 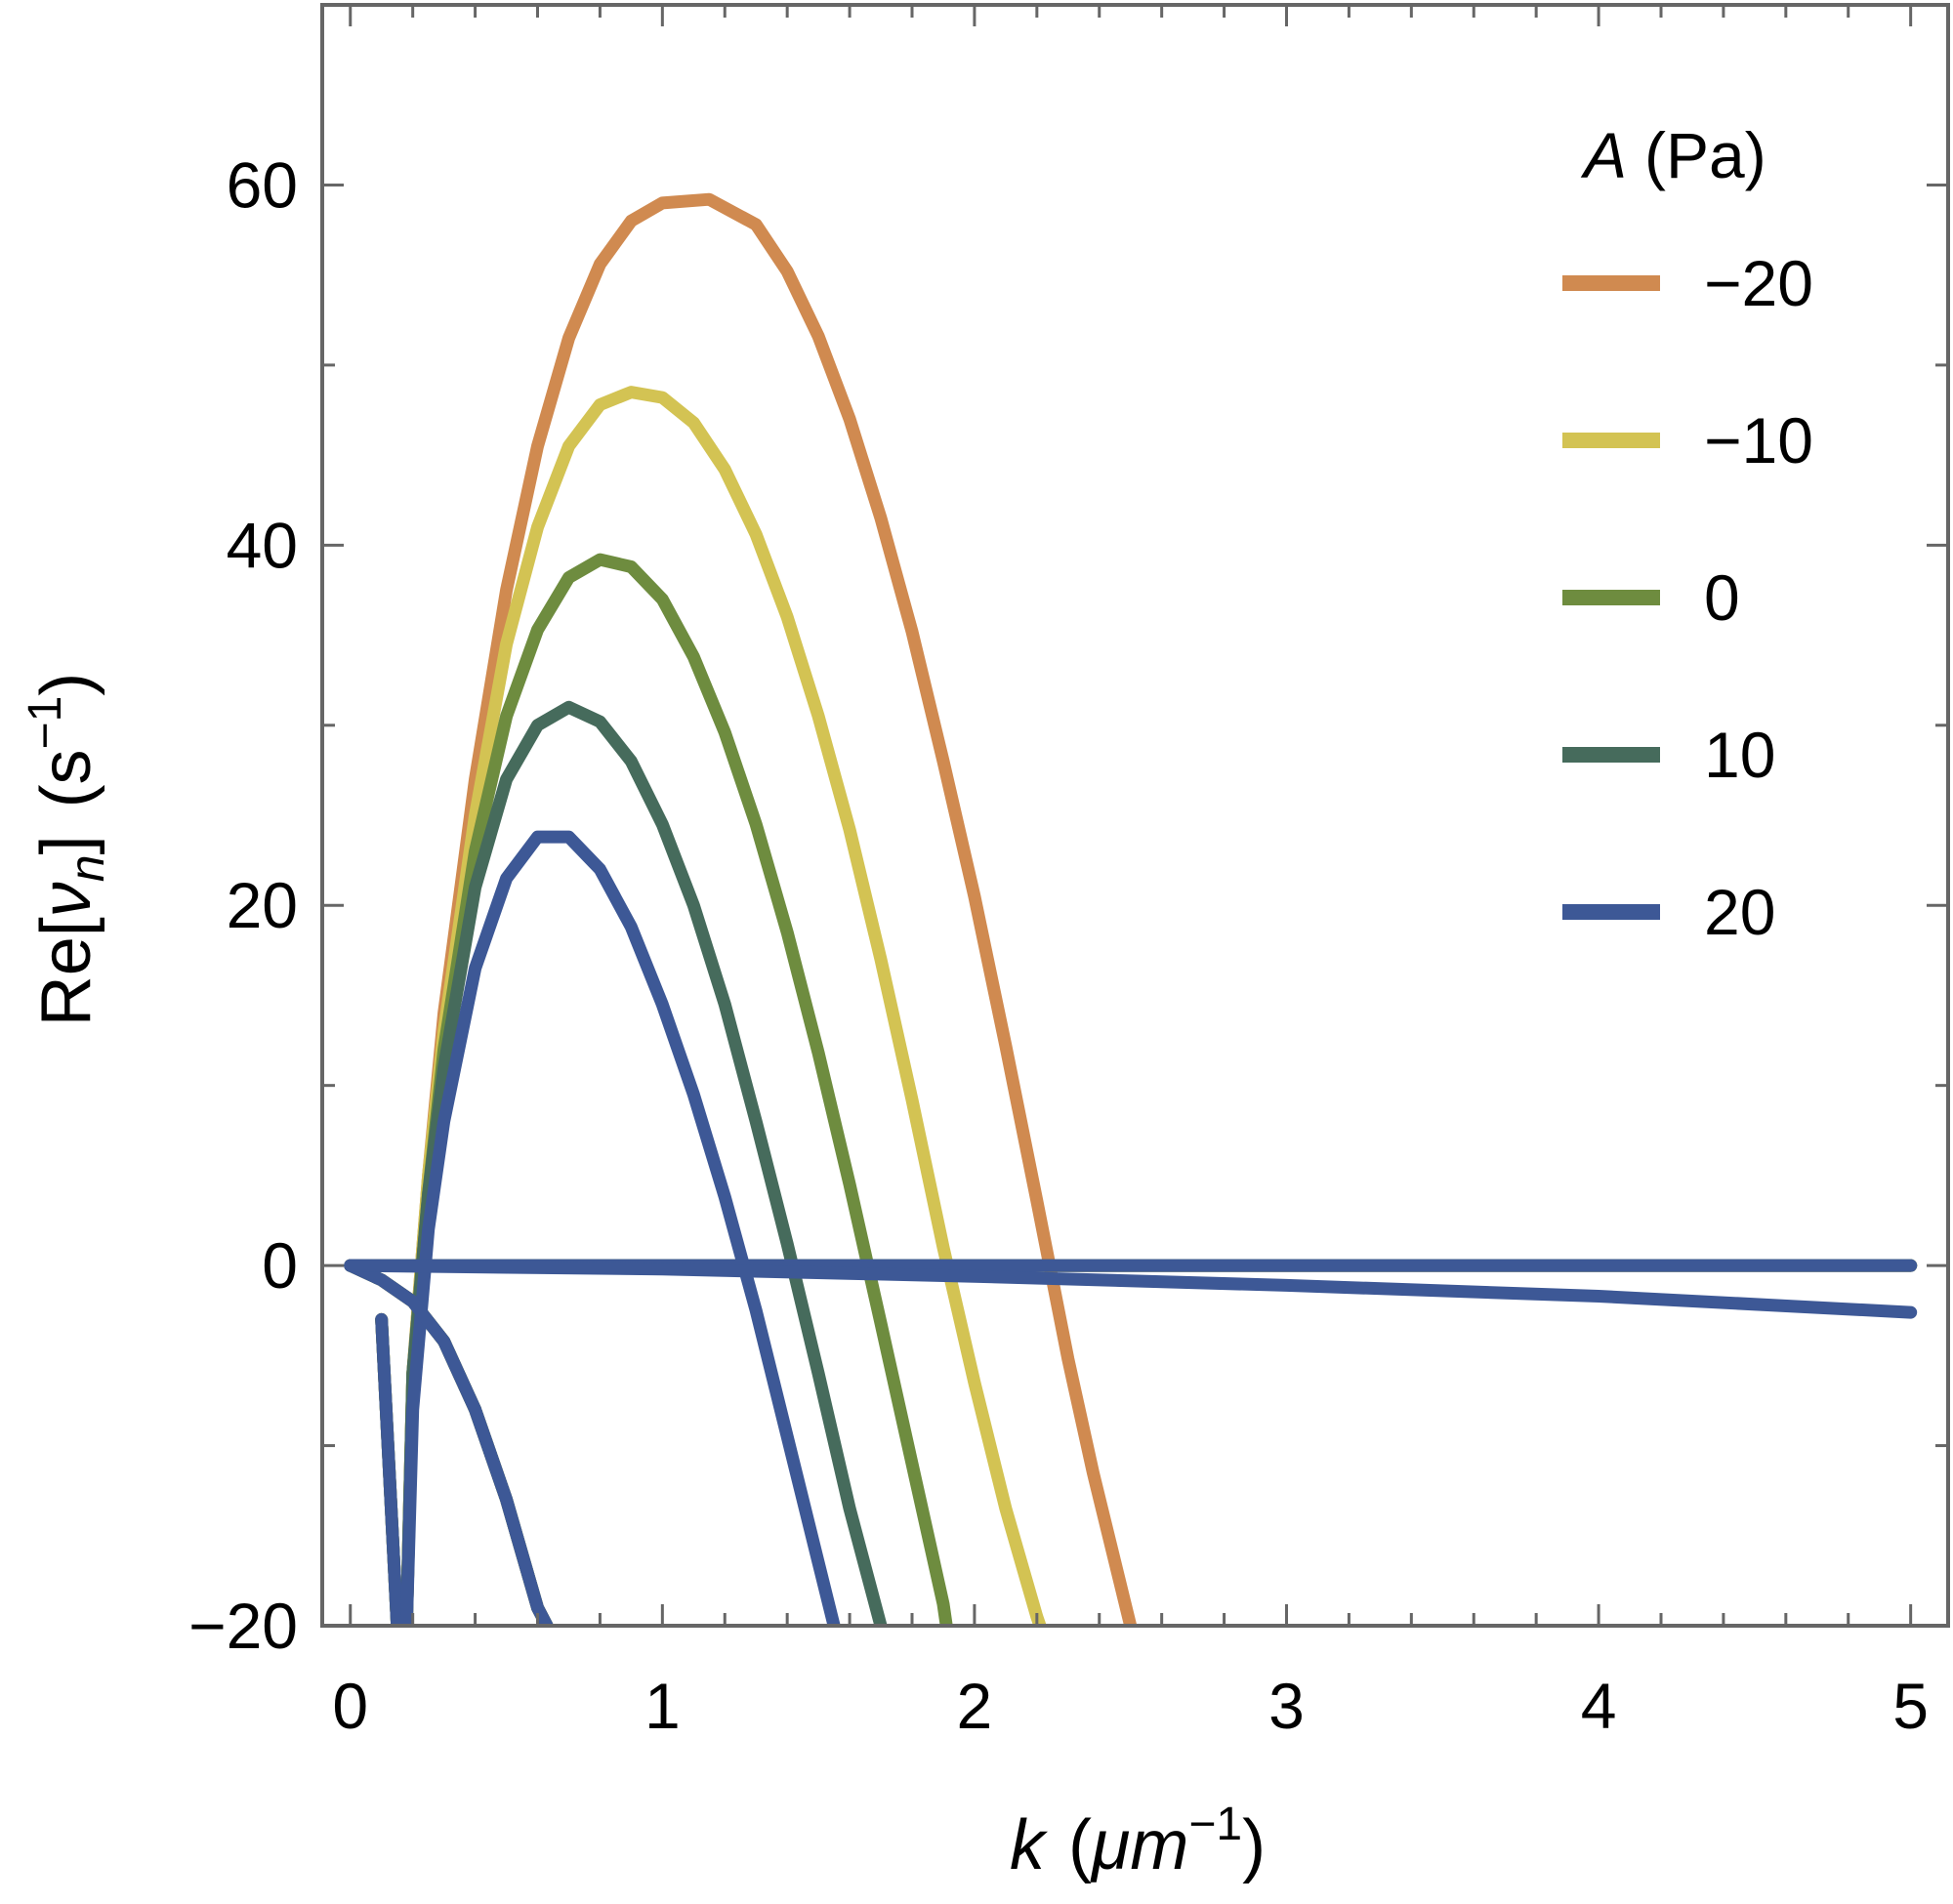 I want to click on y-tick-label: 0, so click(x=280, y=1265).